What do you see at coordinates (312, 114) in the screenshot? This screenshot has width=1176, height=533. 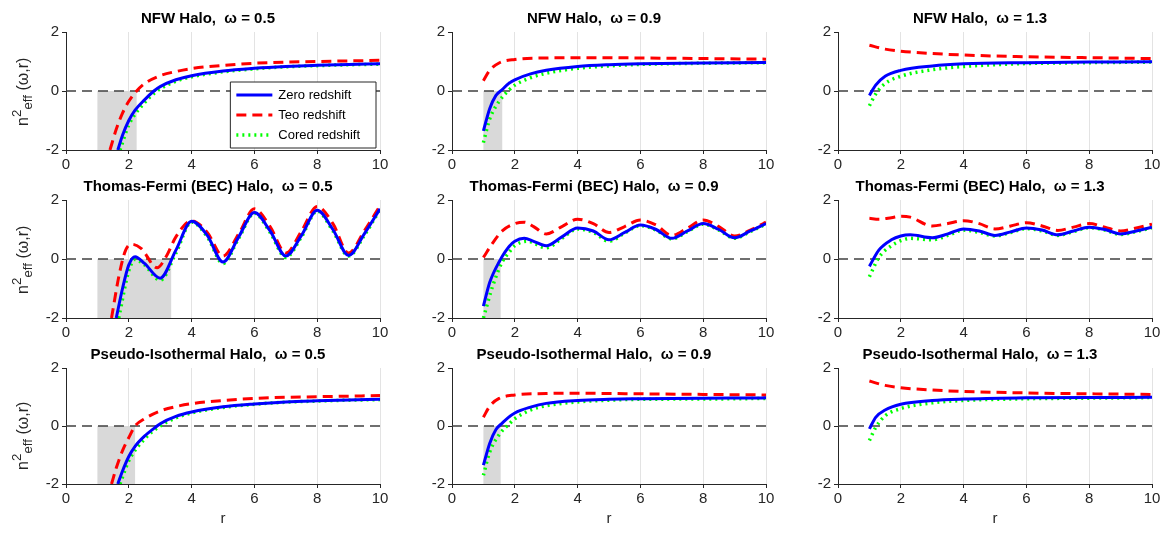 I see `legend-label: Teo redshift` at bounding box center [312, 114].